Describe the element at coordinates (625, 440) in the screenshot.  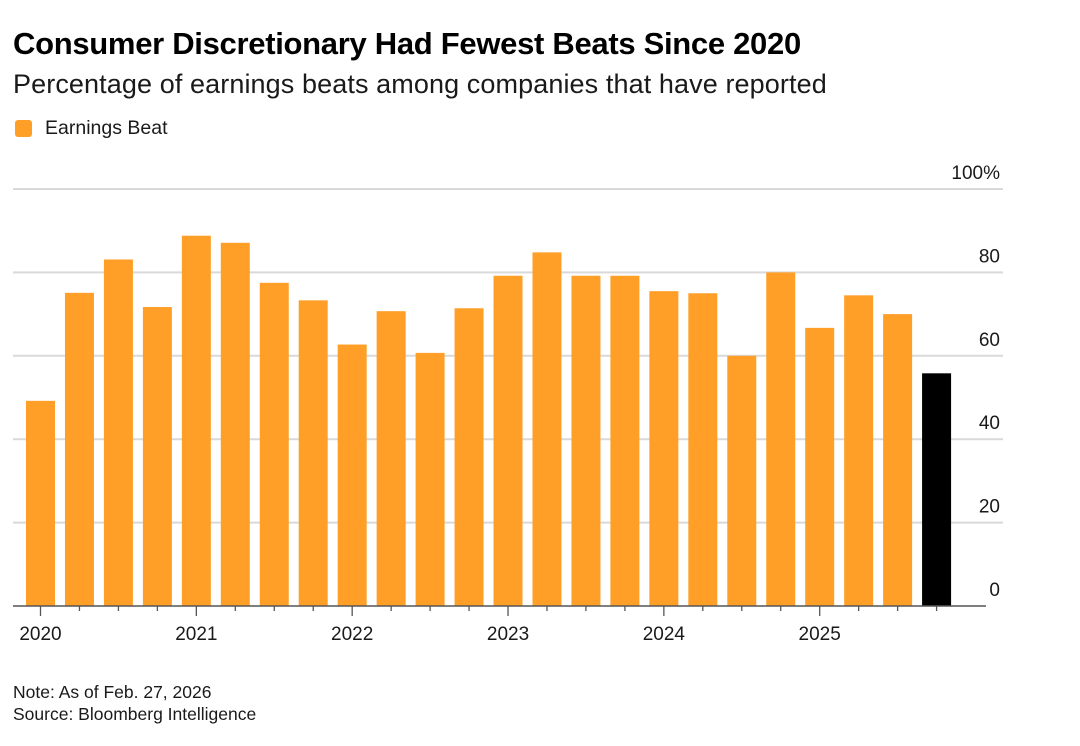
I see `bar-2023-q4` at that location.